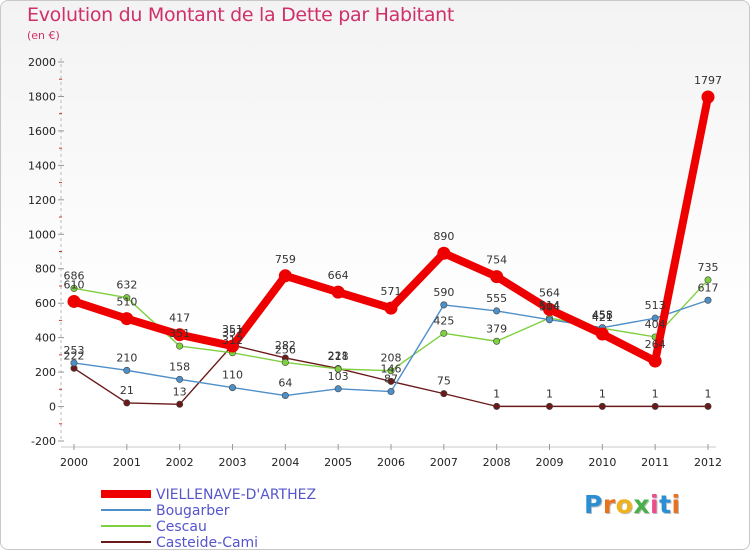 This screenshot has height=550, width=750. I want to click on x-tick-label: 2002, so click(180, 462).